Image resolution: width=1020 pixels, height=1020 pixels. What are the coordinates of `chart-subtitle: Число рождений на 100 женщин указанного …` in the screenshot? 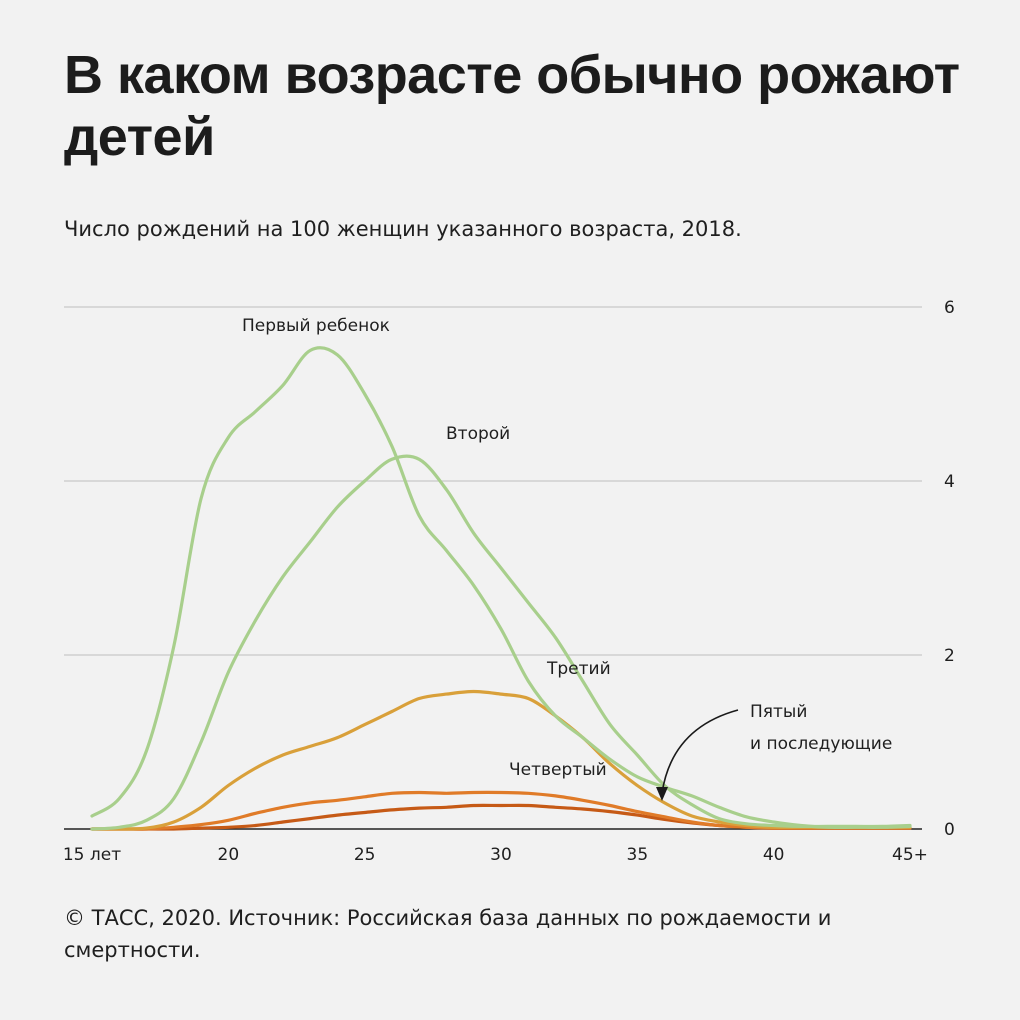 It's located at (403, 229).